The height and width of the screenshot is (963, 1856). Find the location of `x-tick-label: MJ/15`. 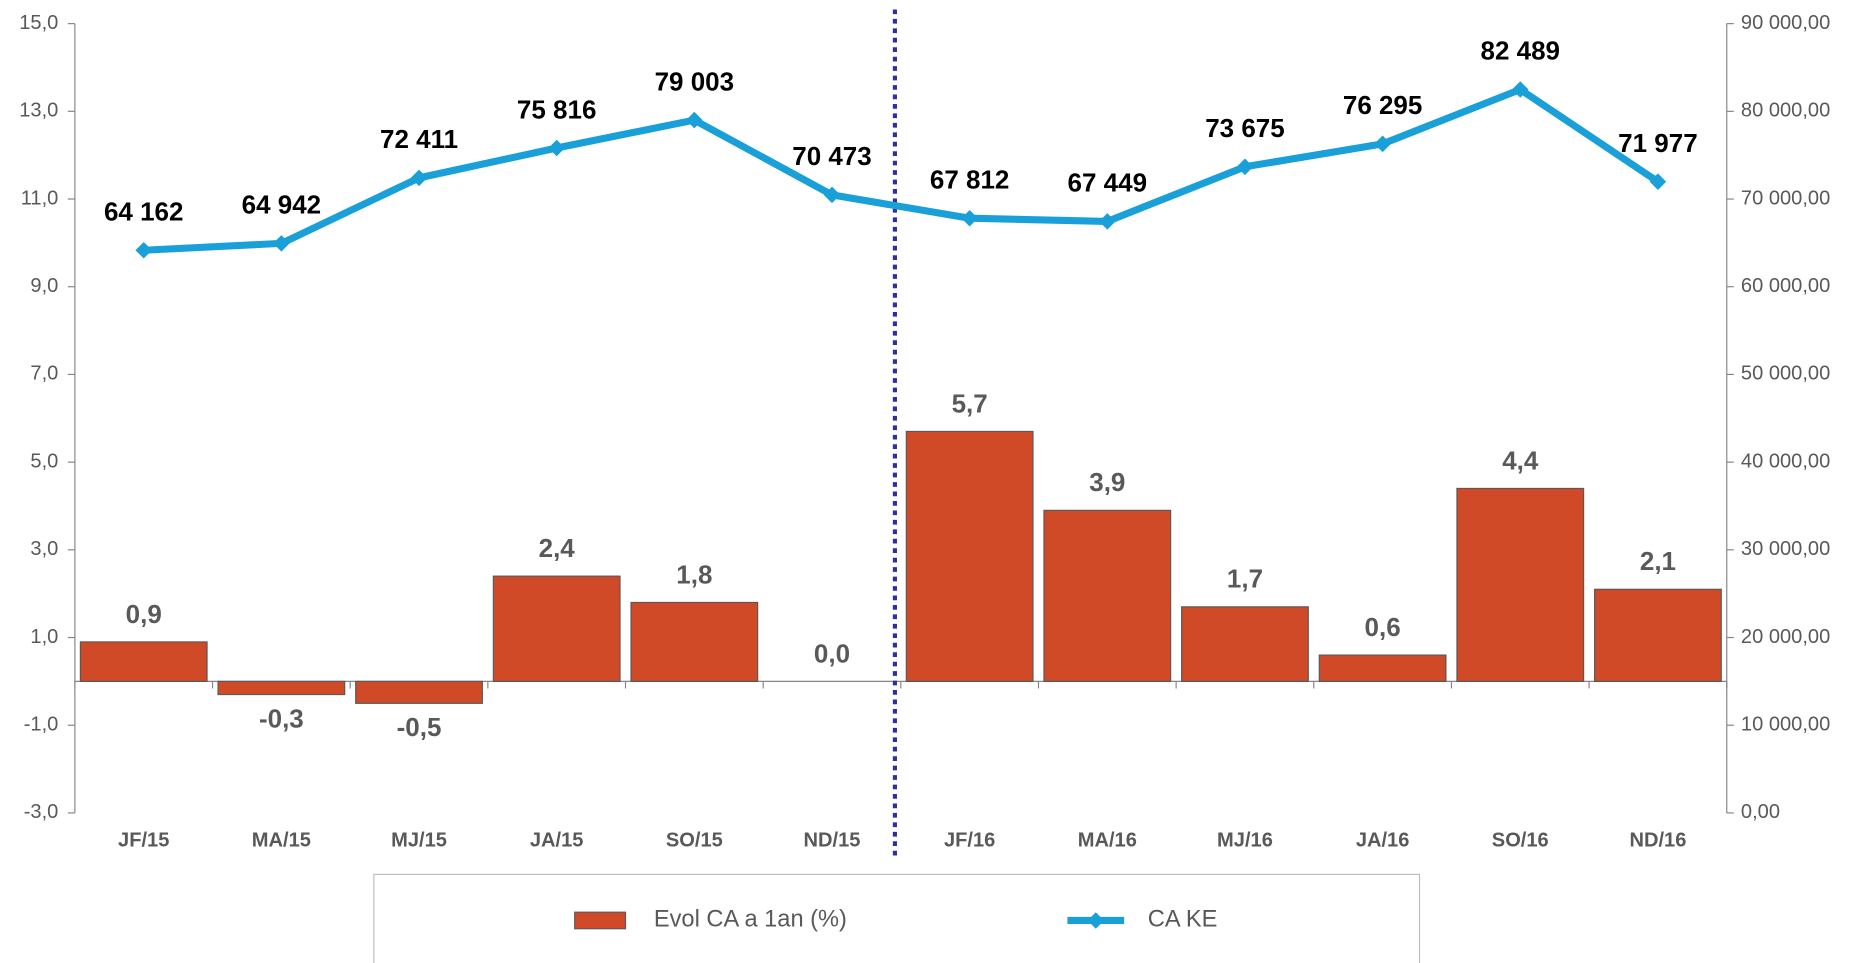

x-tick-label: MJ/15 is located at coordinates (419, 841).